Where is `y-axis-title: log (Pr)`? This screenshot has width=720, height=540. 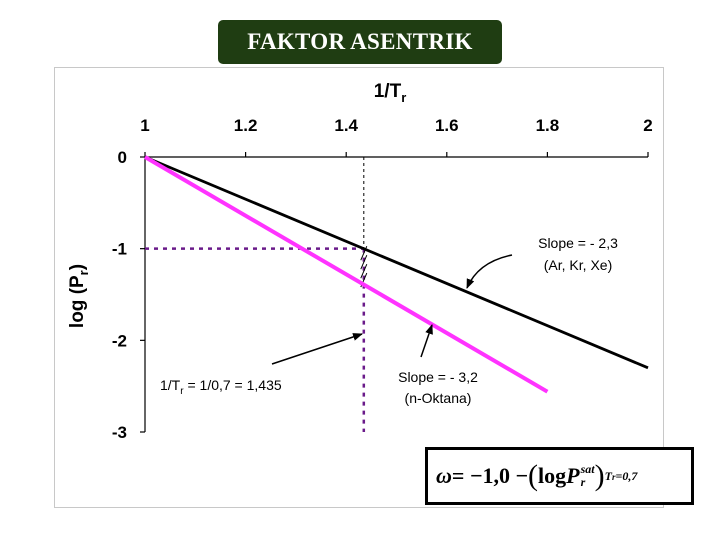
y-axis-title: log (Pr) is located at coordinates (79, 296).